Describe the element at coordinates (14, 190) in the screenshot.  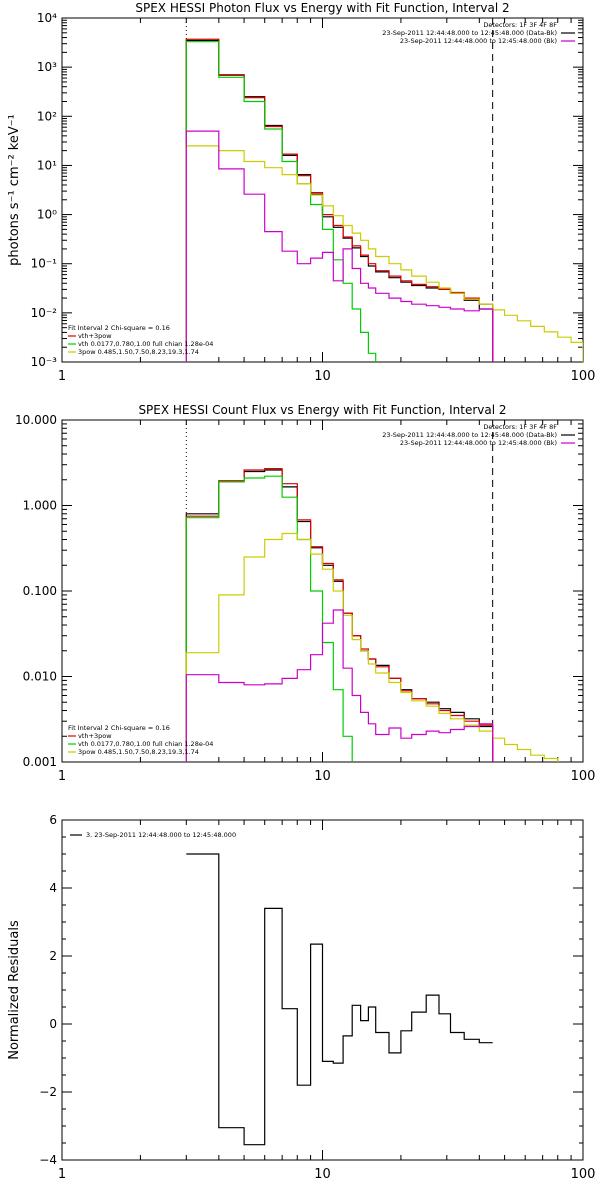
I see `y-axis-label: photons s⁻¹ cm⁻² keV⁻¹` at that location.